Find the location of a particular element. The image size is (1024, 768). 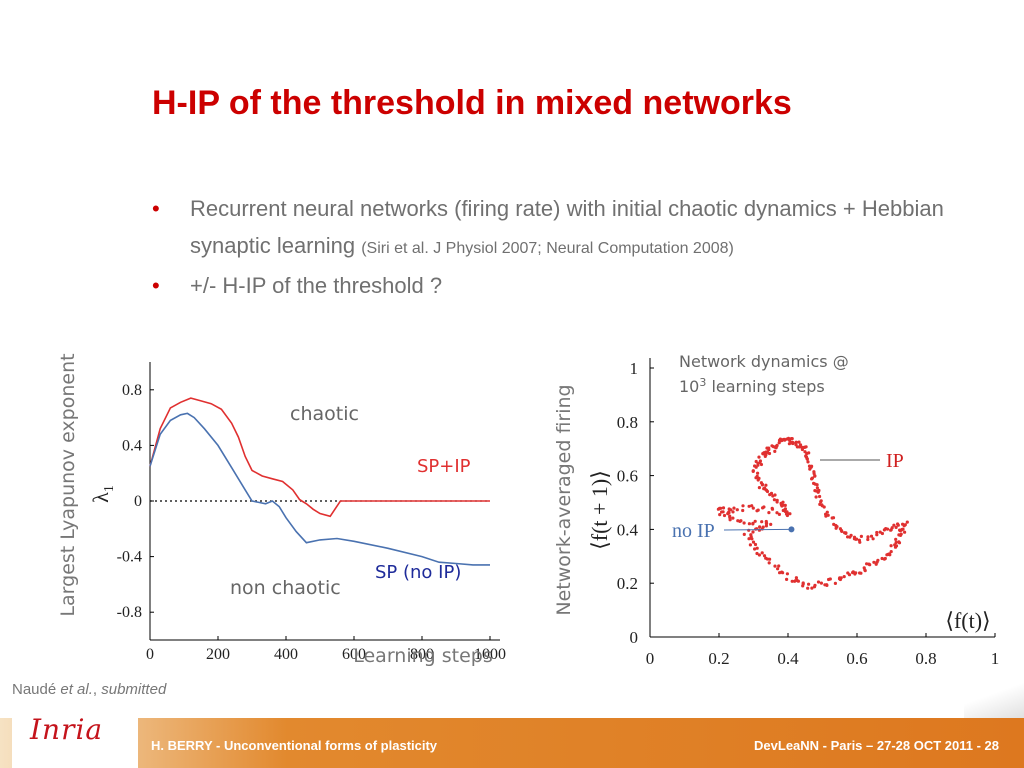

series-label-no-ip: no IP is located at coordinates (693, 531).